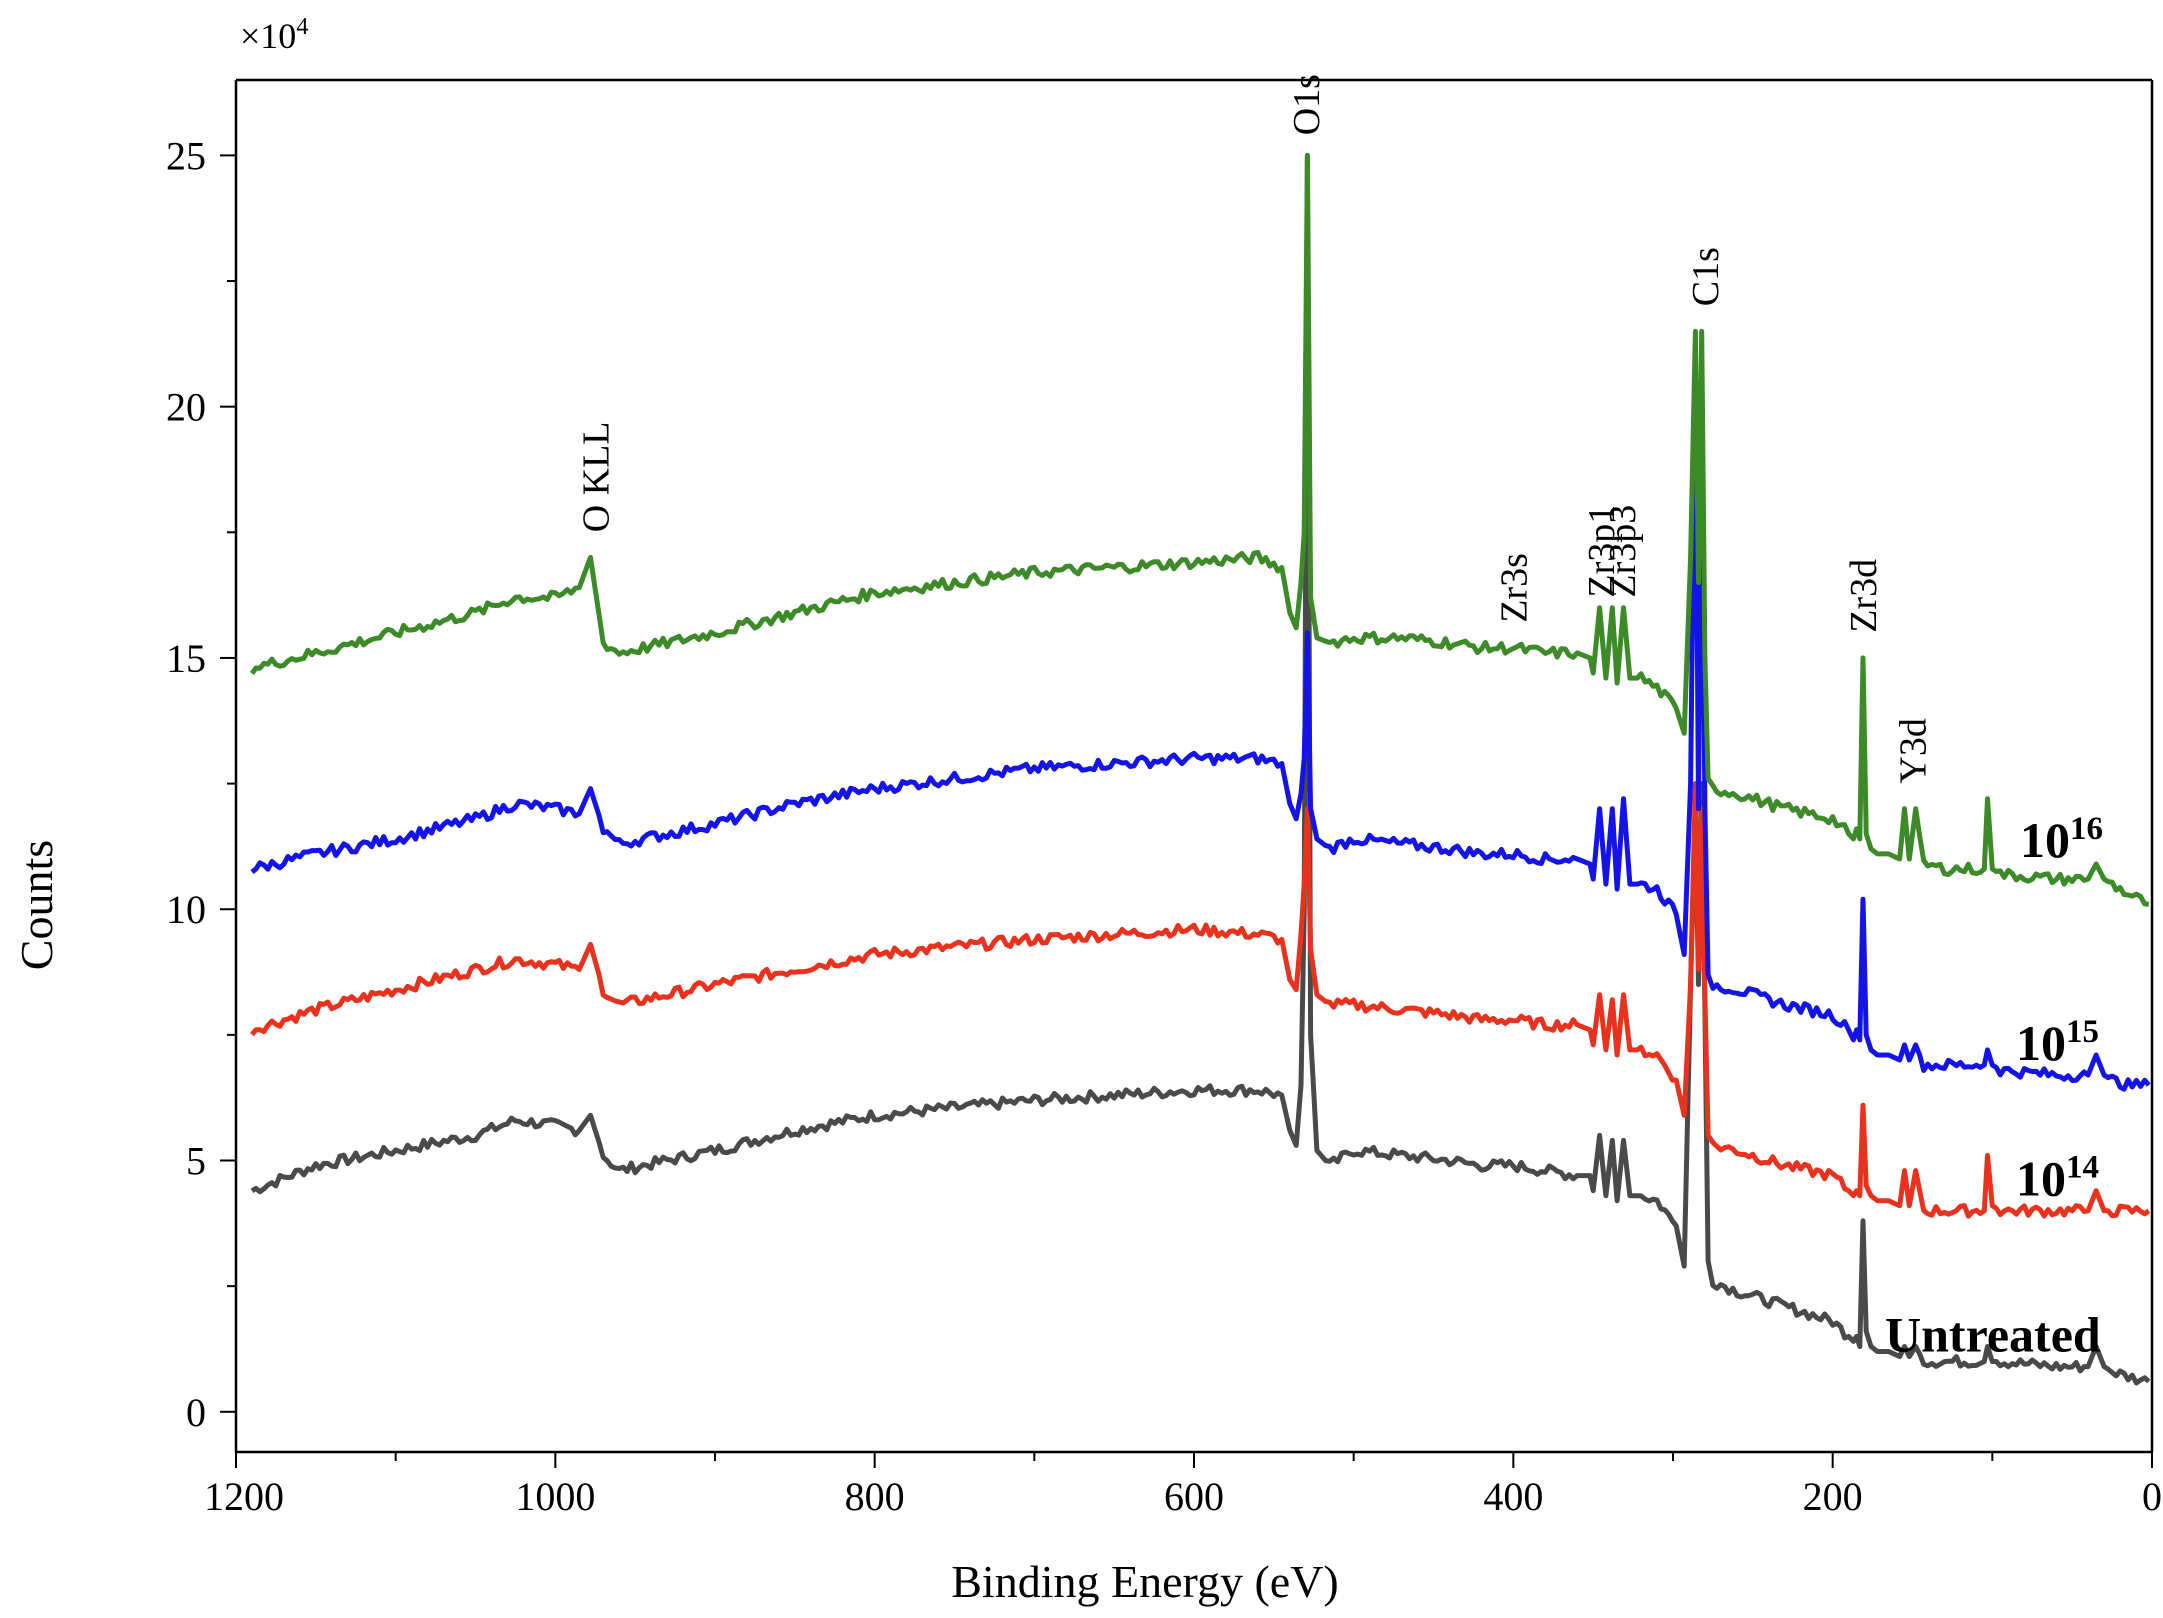  What do you see at coordinates (1833, 1496) in the screenshot?
I see `x-tick-label: 200` at bounding box center [1833, 1496].